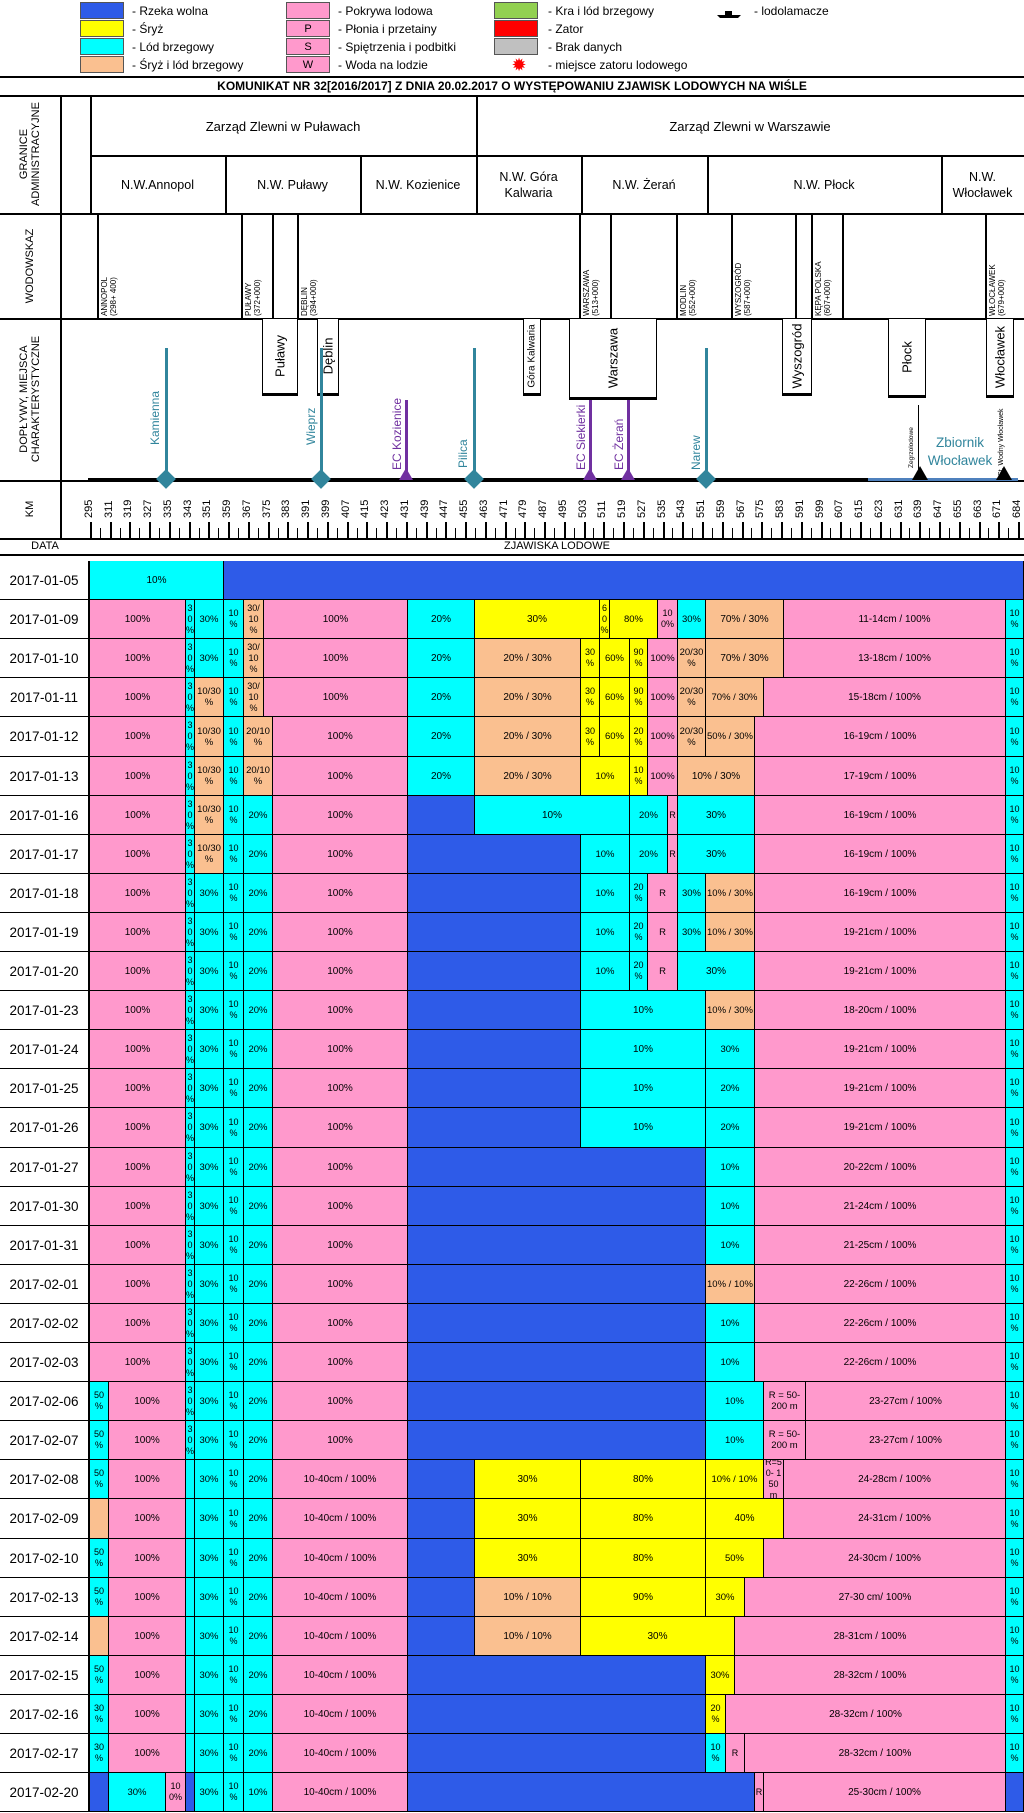  Describe the element at coordinates (581, 437) in the screenshot. I see `ec-label-1: EC Siekierki` at that location.